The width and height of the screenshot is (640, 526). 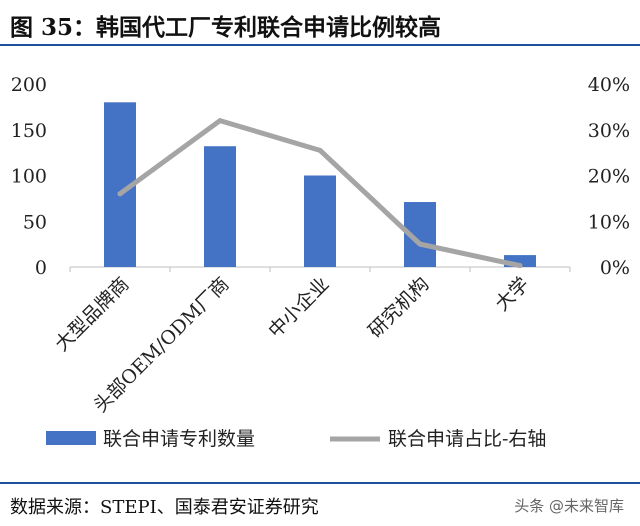 I want to click on watermark-text: 头条 @未来智库, so click(x=569, y=506).